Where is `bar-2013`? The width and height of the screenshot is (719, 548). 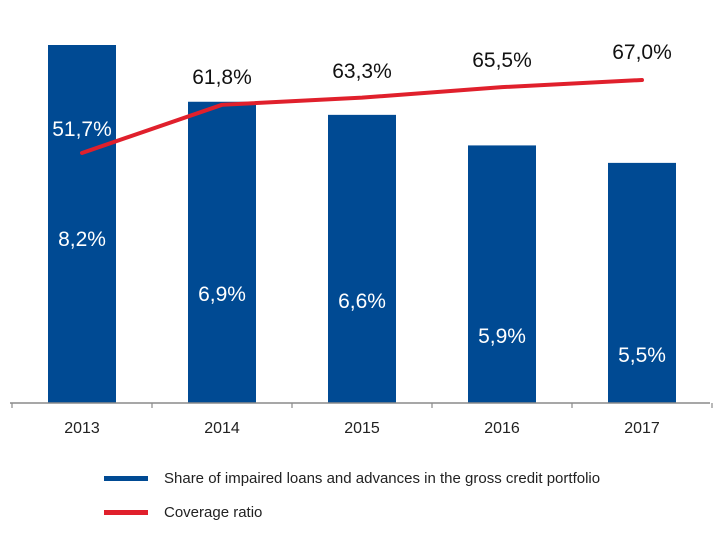
bar-2013 is located at coordinates (82, 224).